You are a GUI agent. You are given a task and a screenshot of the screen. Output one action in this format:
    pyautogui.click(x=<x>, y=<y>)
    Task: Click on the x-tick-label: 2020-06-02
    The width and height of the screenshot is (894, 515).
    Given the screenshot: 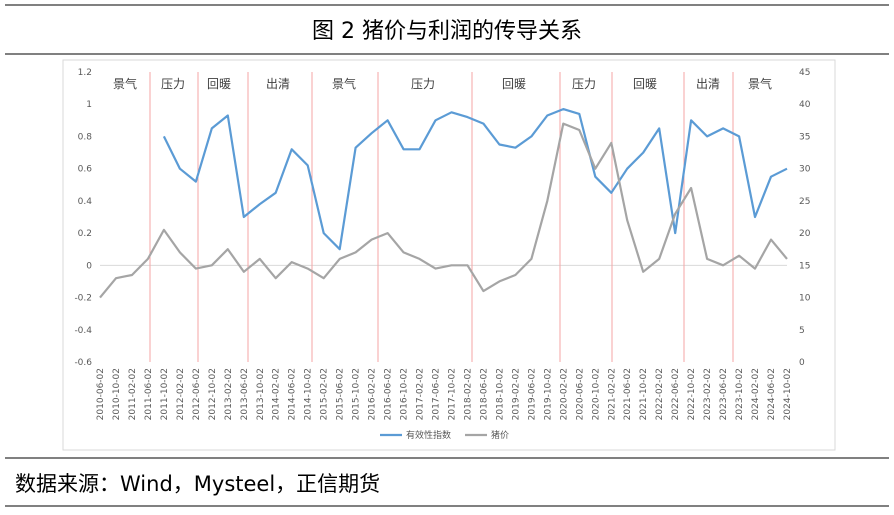 What is the action you would take?
    pyautogui.click(x=580, y=394)
    